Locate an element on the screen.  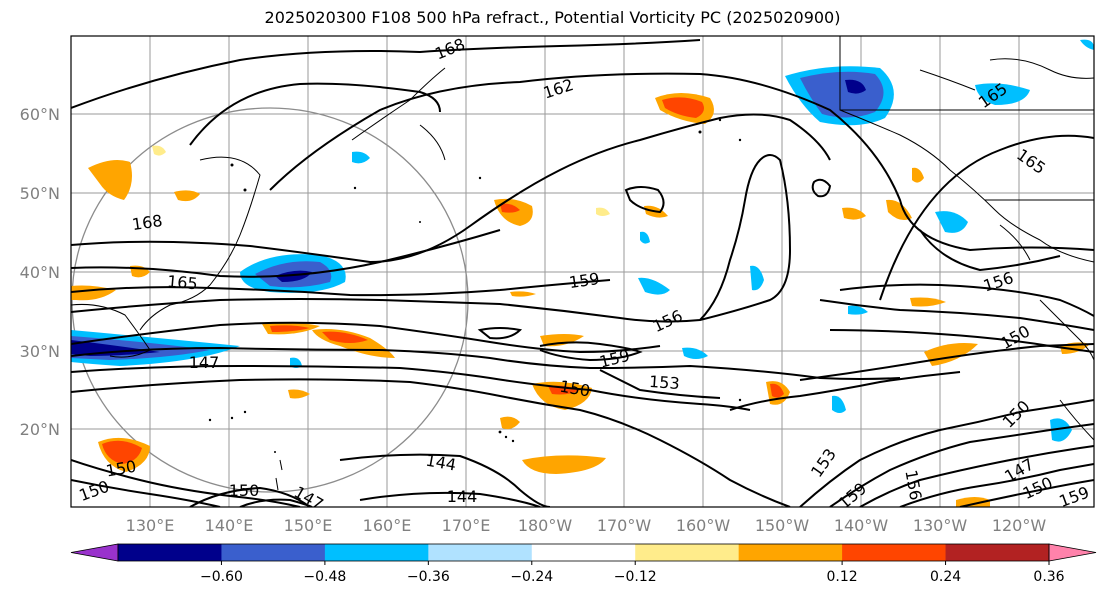
lat-label: 40°N is located at coordinates (40, 272).